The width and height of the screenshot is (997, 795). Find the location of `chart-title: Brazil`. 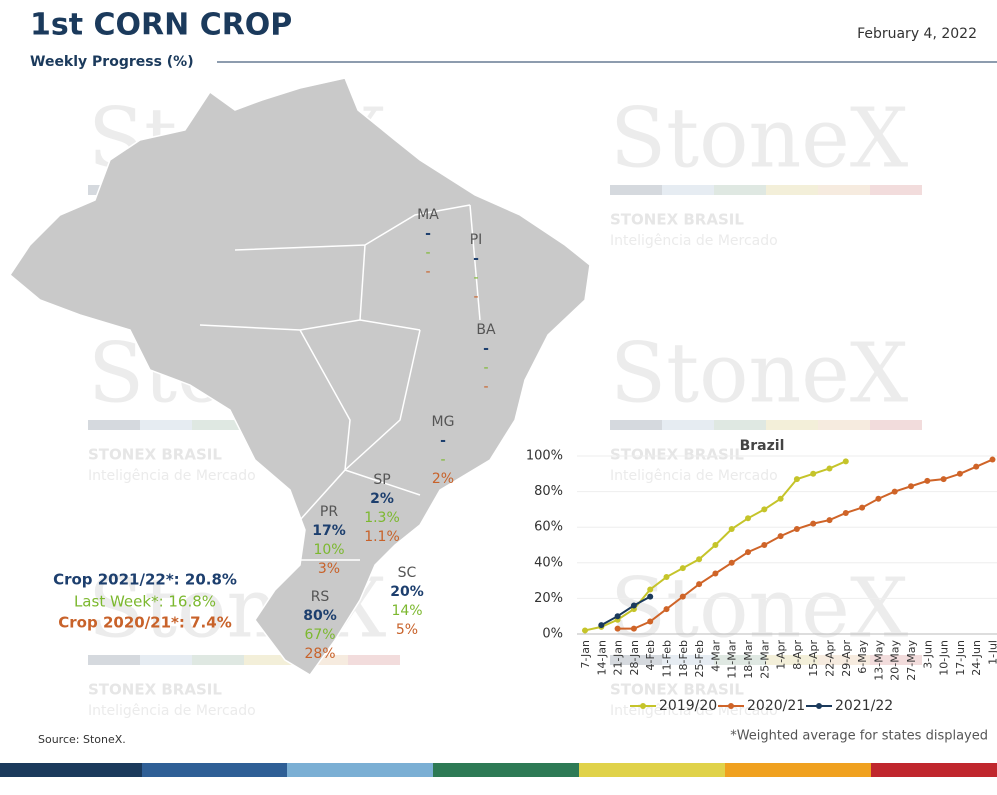

chart-title: Brazil is located at coordinates (762, 446).